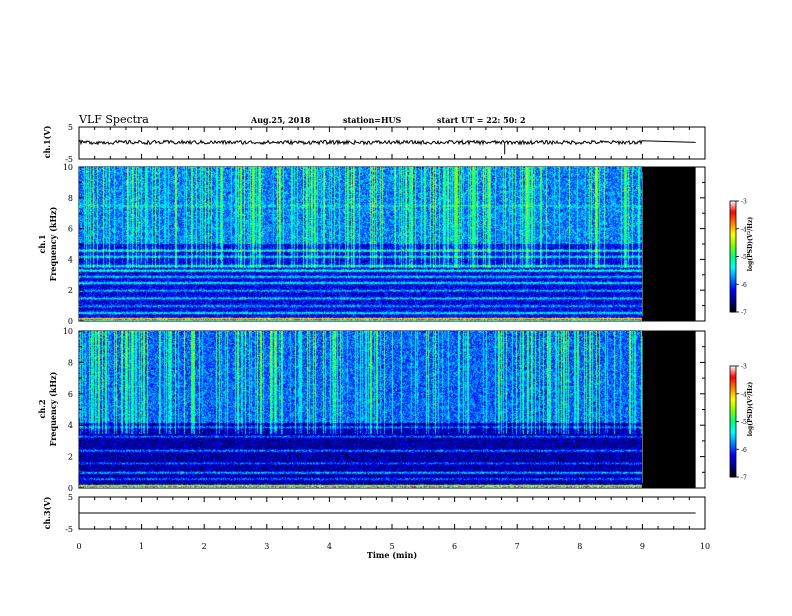 This screenshot has width=792, height=616. I want to click on time-tick-label: 8, so click(579, 546).